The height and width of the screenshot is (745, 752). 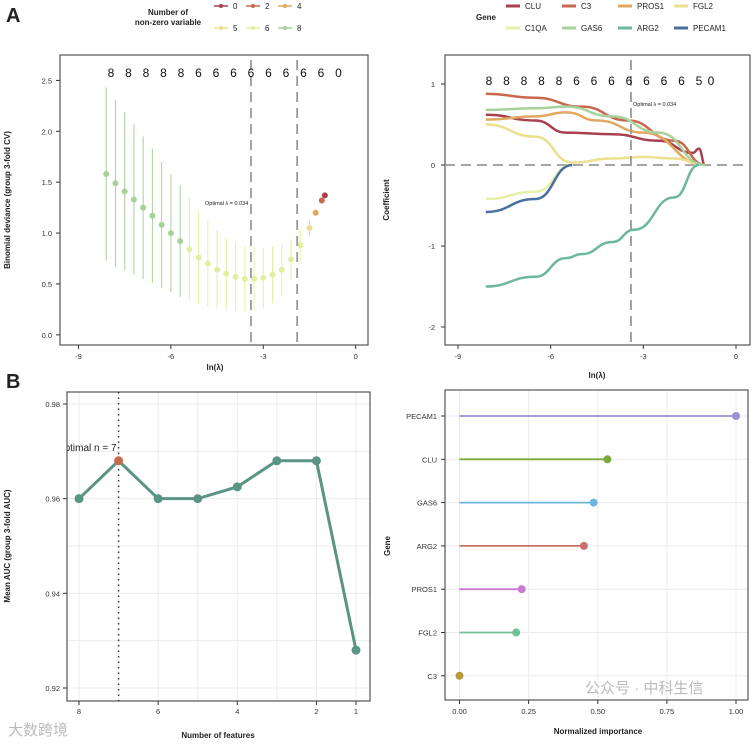 I want to click on legend-label: GAS6, so click(x=592, y=28).